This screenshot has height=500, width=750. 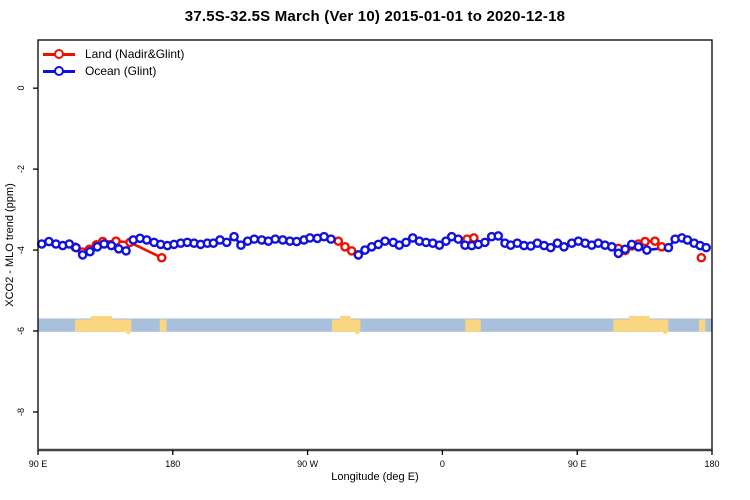 I want to click on legend: Land (Nadir&Glint) Ocean (Glint), so click(x=113, y=63).